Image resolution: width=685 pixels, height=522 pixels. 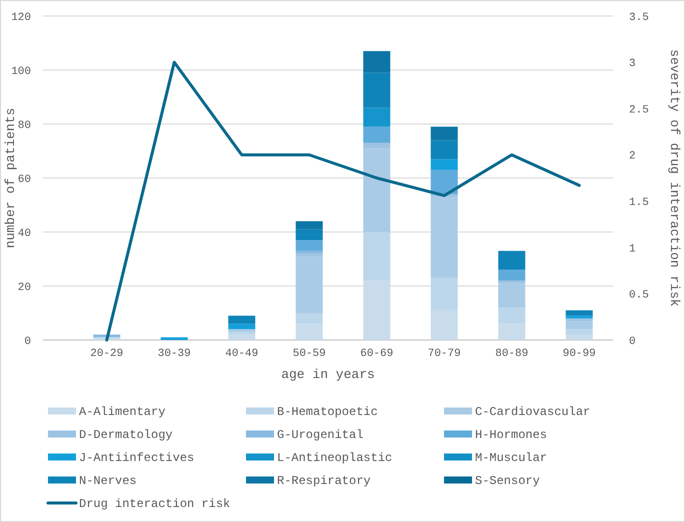 What do you see at coordinates (632, 156) in the screenshot?
I see `y2-tick-label: 2` at bounding box center [632, 156].